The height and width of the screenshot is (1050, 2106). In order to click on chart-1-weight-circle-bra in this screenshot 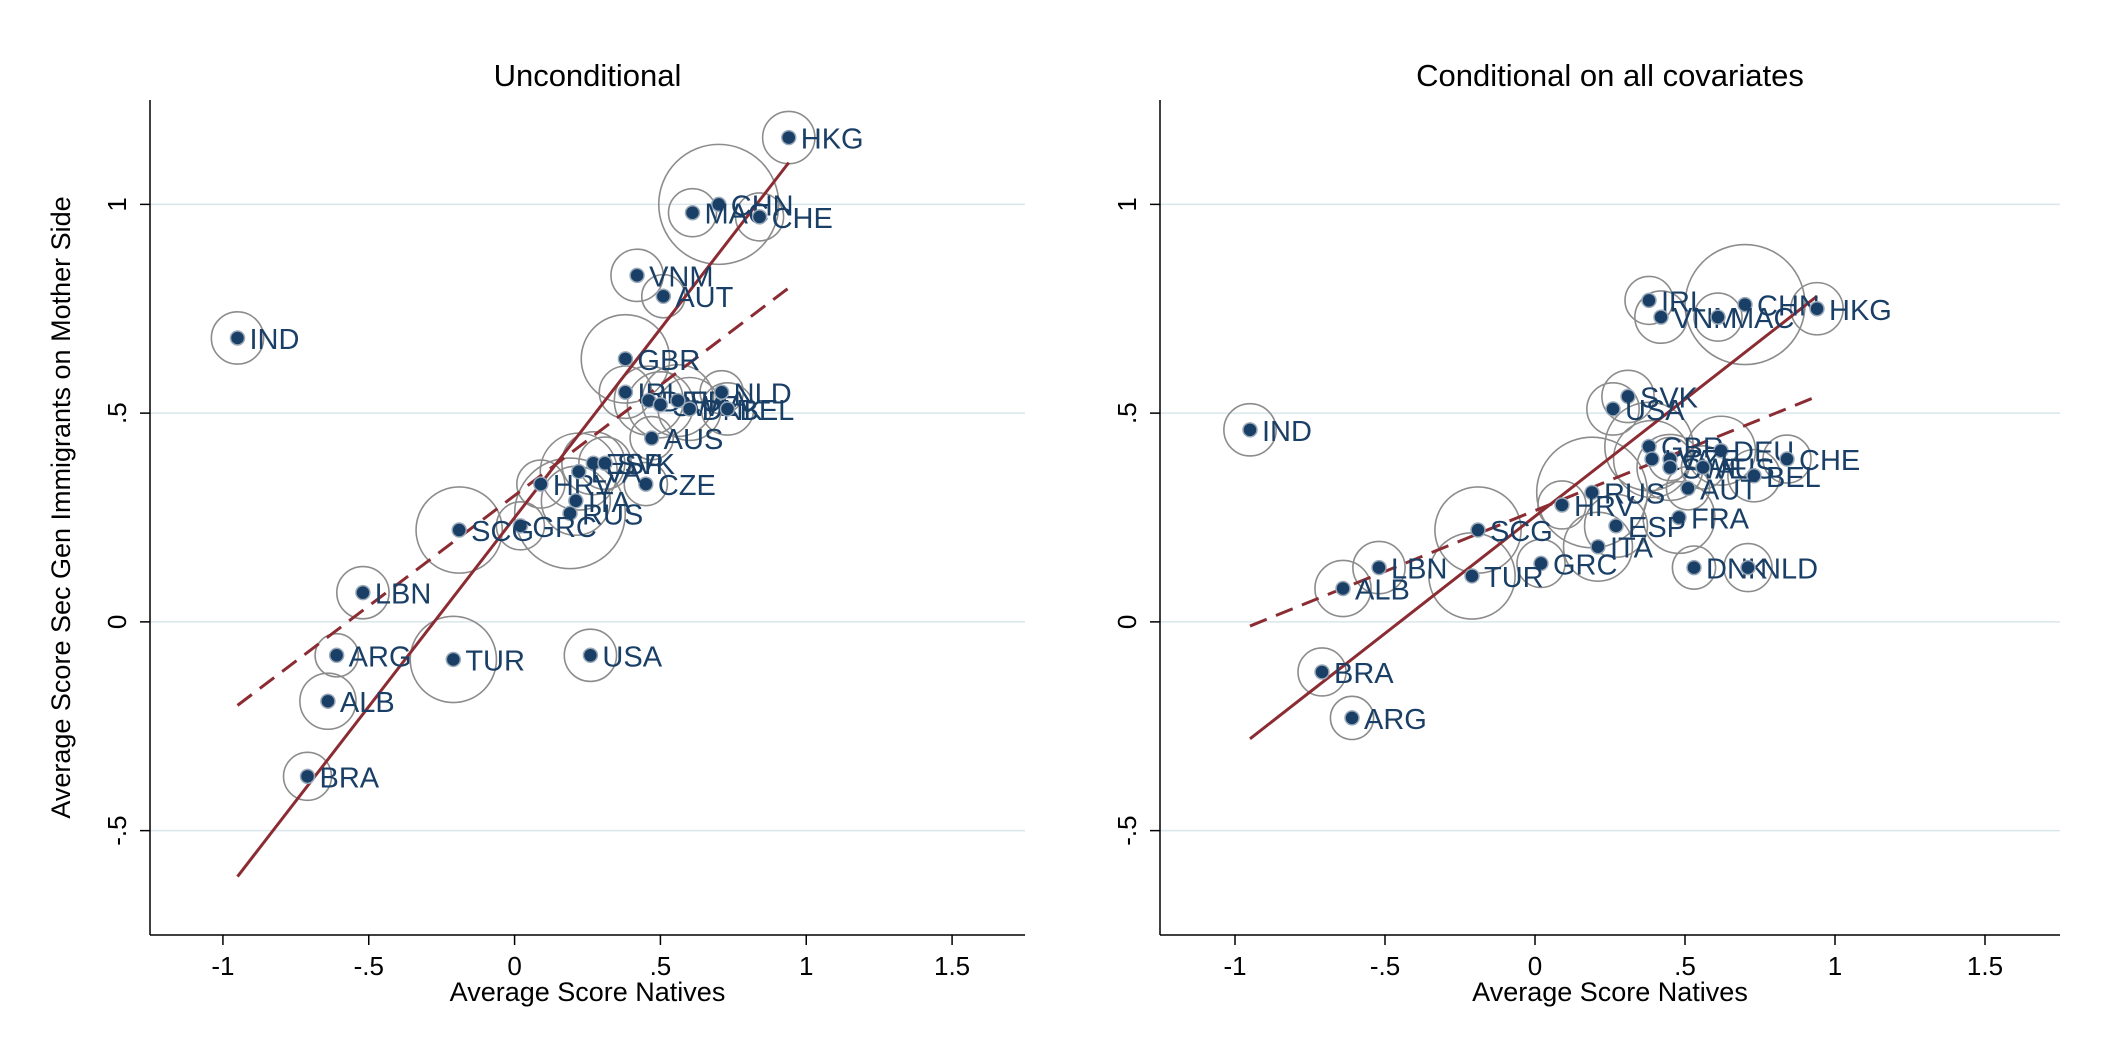, I will do `click(1322, 672)`.